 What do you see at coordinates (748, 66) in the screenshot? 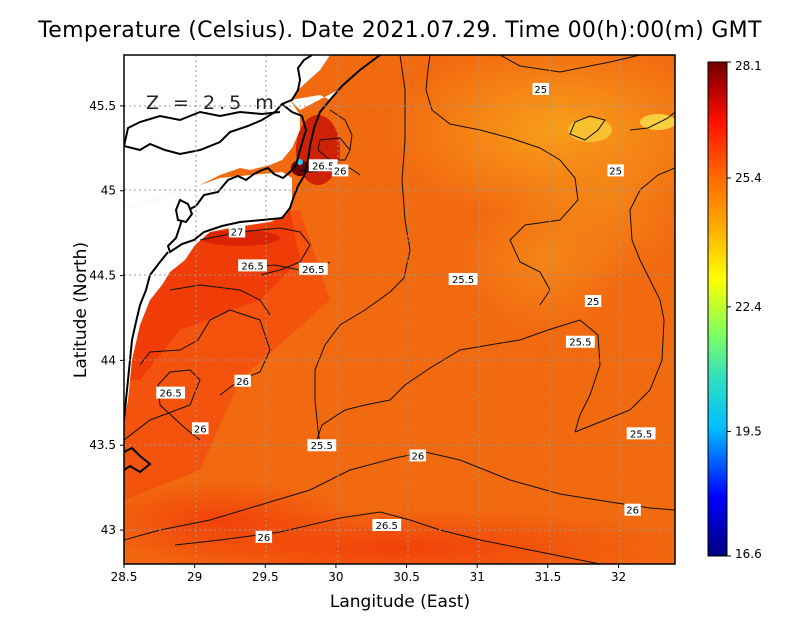
I see `colorbar-tick-label: 28.1` at bounding box center [748, 66].